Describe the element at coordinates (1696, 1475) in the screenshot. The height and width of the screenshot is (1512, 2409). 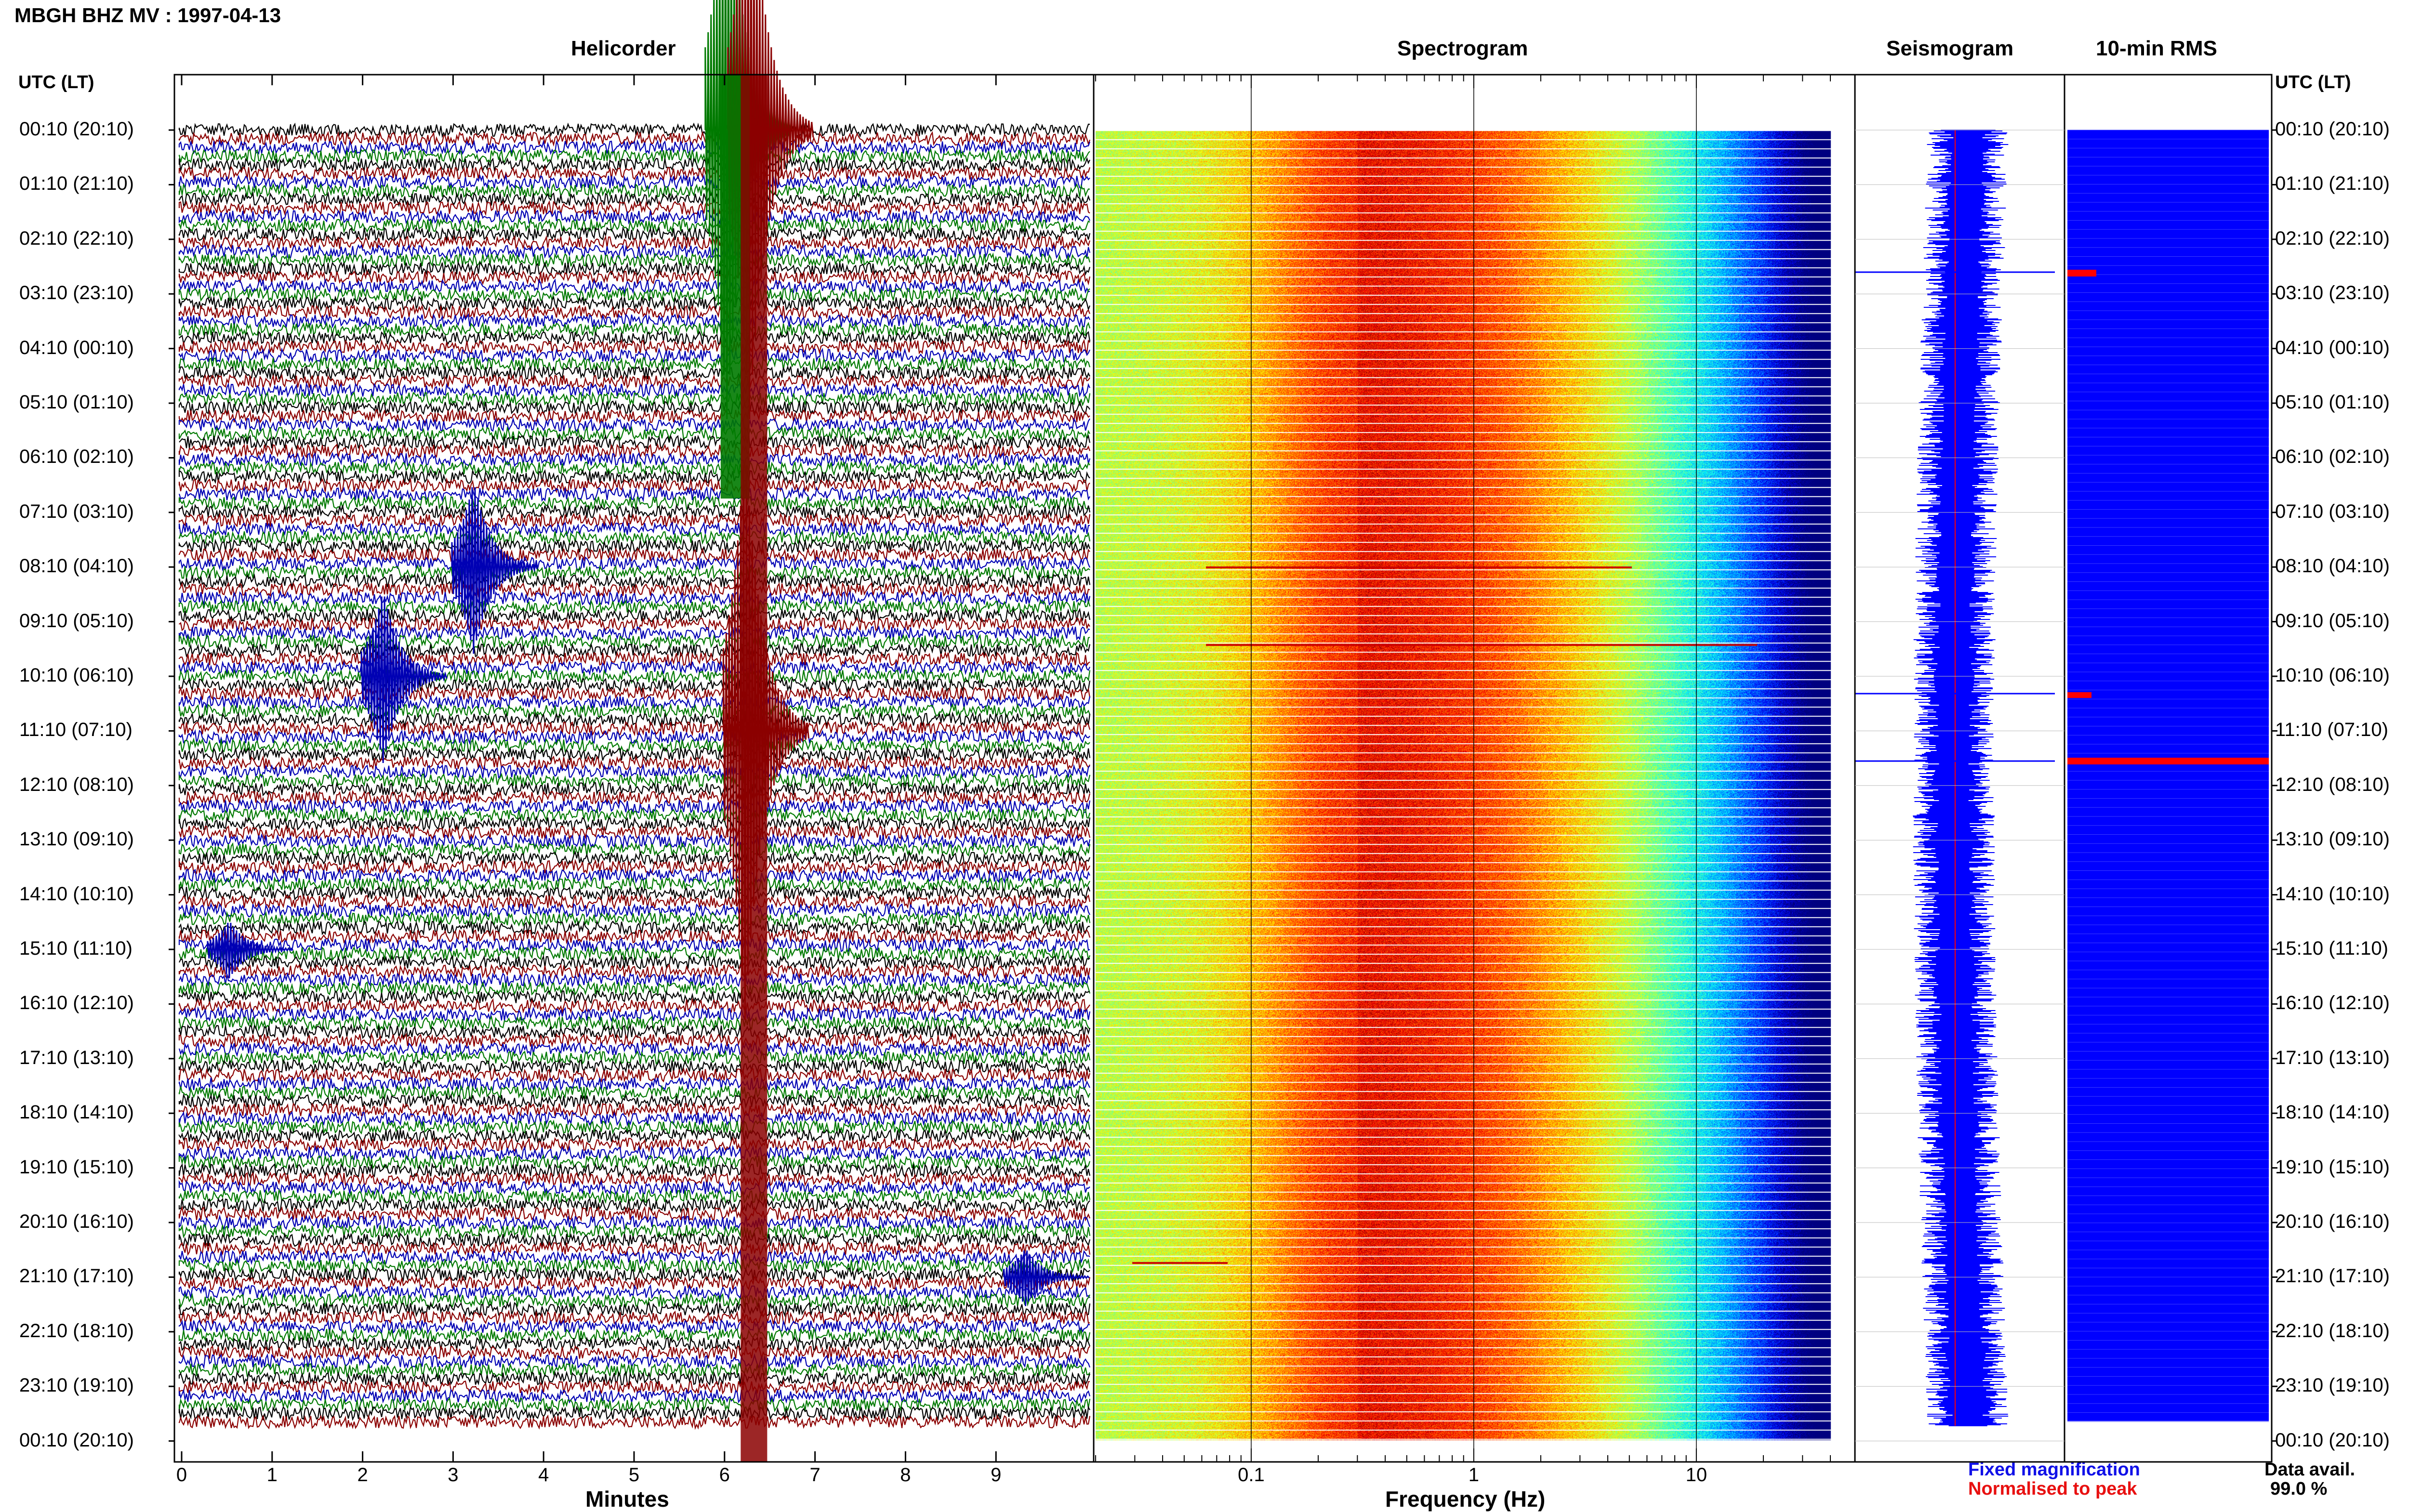
I see `frequency-tick-label: 10` at that location.